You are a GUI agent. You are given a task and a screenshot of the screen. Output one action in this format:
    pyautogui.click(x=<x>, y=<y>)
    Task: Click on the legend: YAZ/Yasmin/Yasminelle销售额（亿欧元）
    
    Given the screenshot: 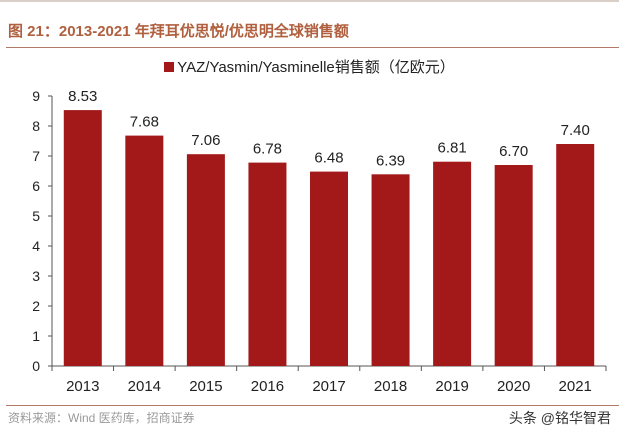 What is the action you would take?
    pyautogui.click(x=309, y=66)
    